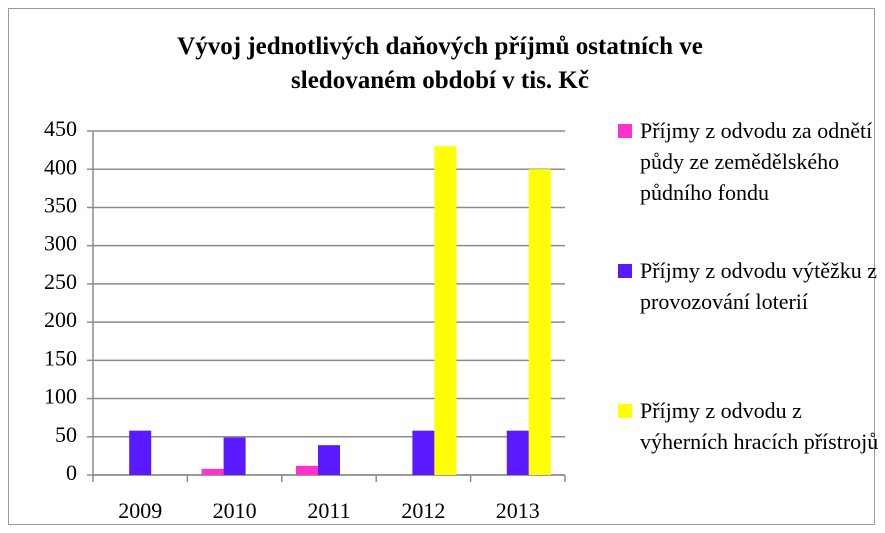  I want to click on y-tick-label: 450, so click(60, 128).